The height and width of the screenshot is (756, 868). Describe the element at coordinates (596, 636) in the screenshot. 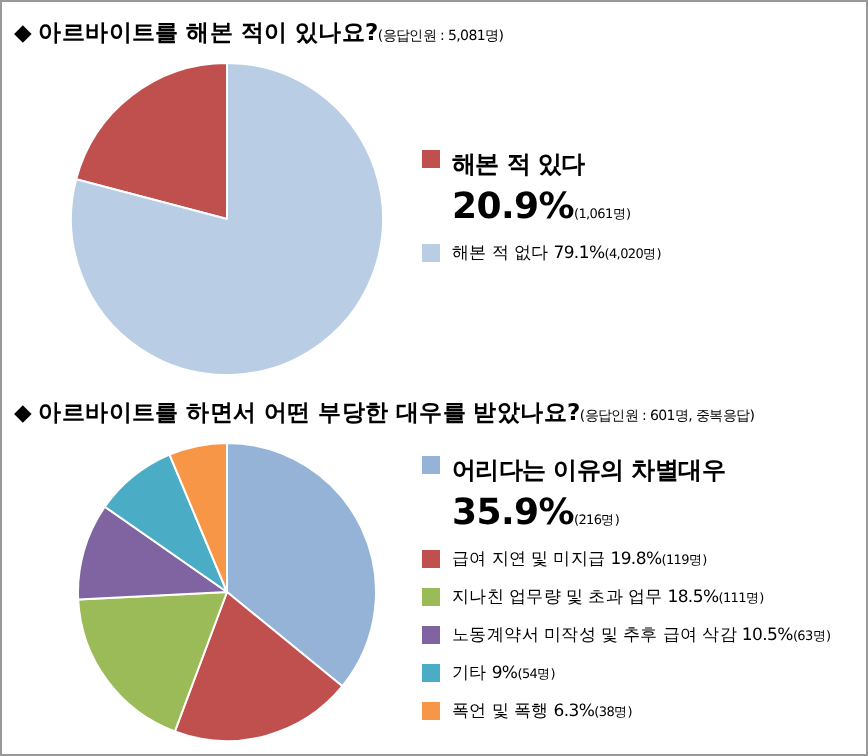

I see `legend-label: 노동계약서 미작성 및 추후 급여 삭감` at that location.